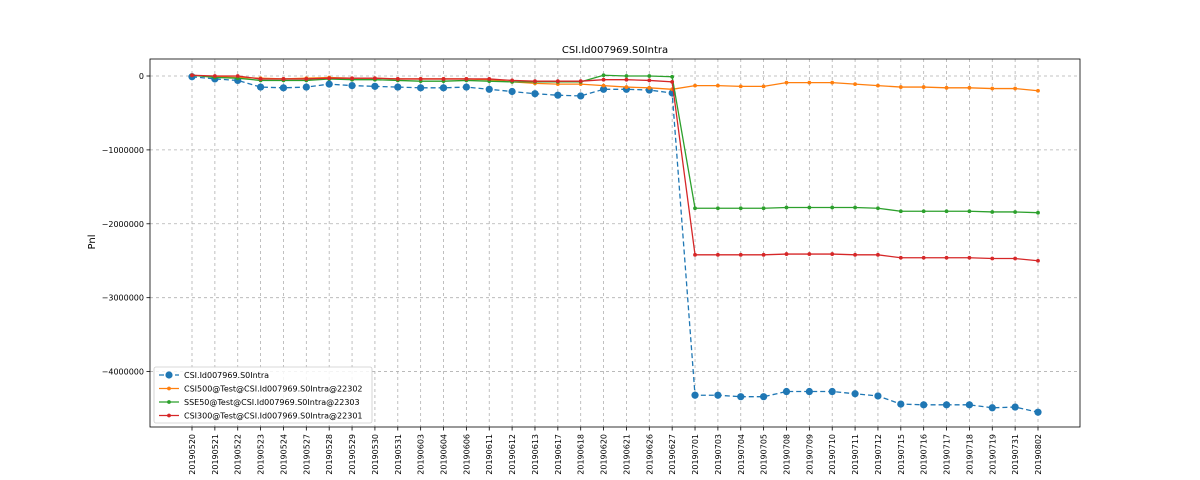 This screenshot has width=1200, height=480. Describe the element at coordinates (604, 454) in the screenshot. I see `x-tick-label: 20190620` at that location.